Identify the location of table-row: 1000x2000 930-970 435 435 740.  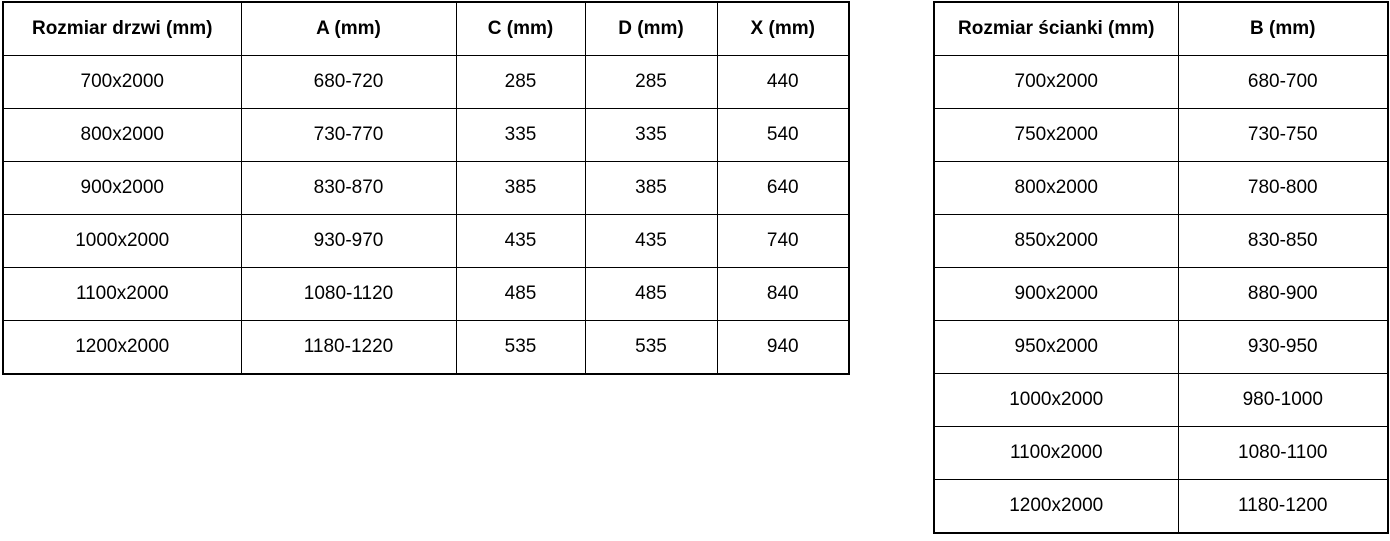
(426, 241).